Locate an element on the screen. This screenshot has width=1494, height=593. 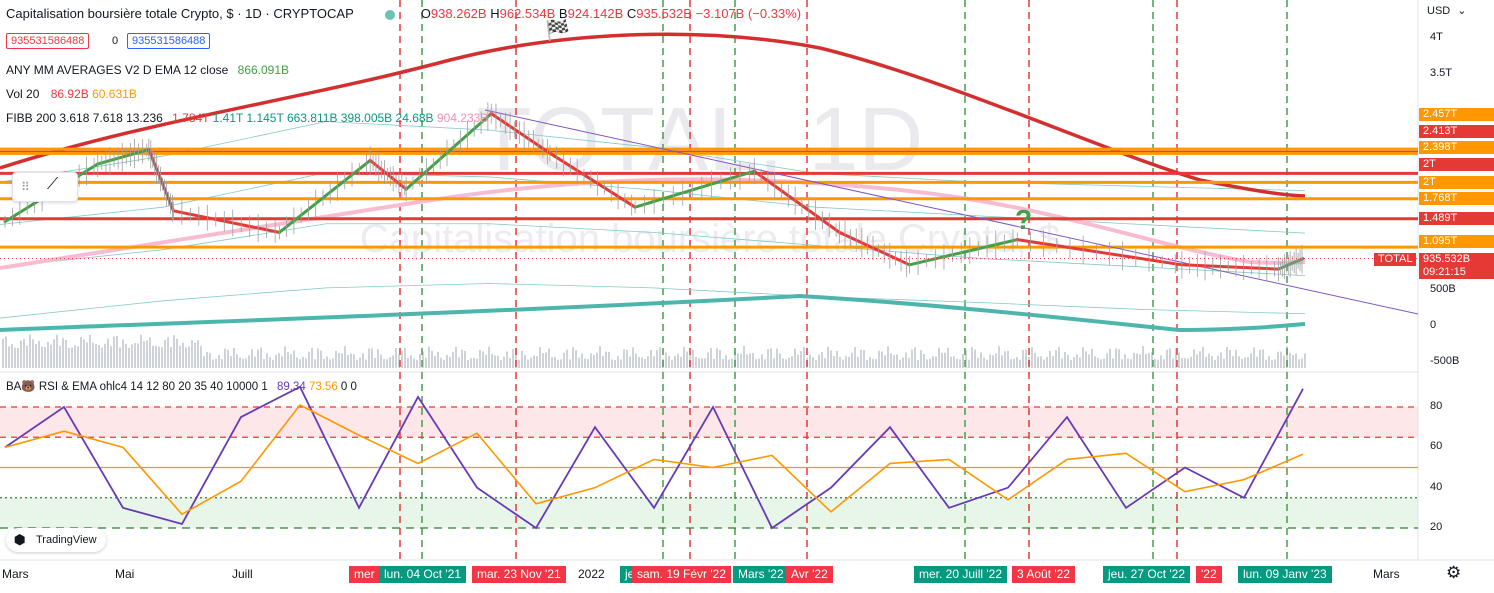
vol-legend: Vol 20 86.92B 60.631B is located at coordinates (71, 94).